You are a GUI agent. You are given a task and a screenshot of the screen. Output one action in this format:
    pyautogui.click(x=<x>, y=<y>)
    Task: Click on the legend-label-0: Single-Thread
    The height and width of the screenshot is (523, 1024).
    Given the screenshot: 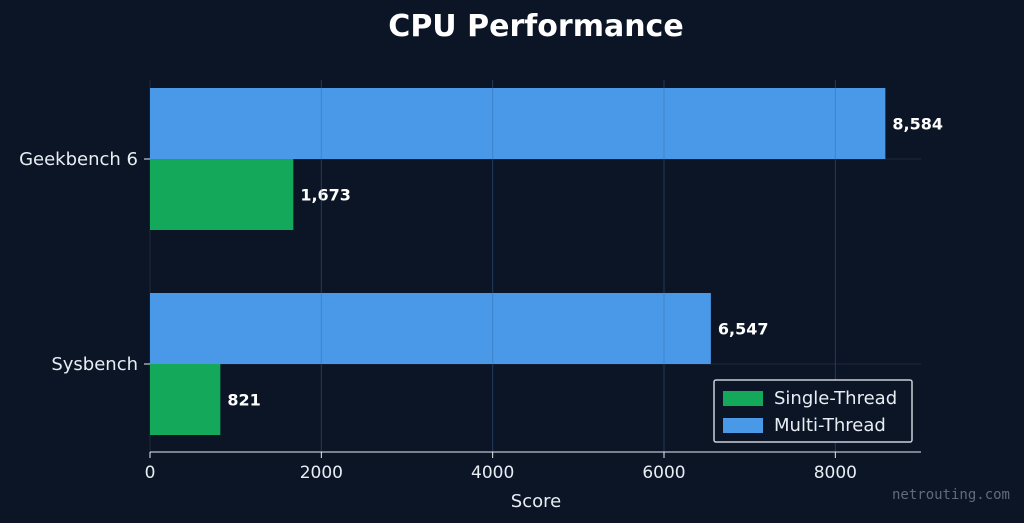 What is the action you would take?
    pyautogui.click(x=835, y=398)
    